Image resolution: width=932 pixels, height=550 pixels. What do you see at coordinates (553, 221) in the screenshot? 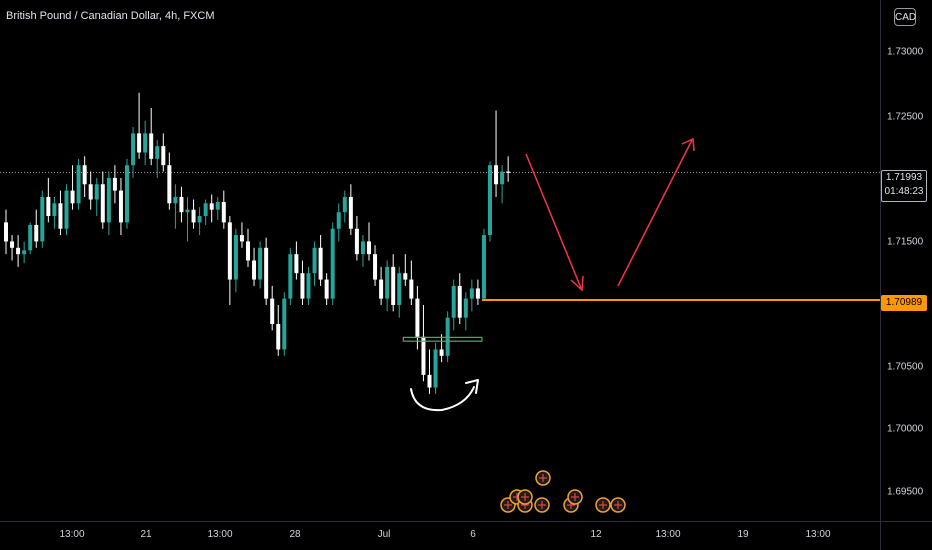
I see `down-arrow` at bounding box center [553, 221].